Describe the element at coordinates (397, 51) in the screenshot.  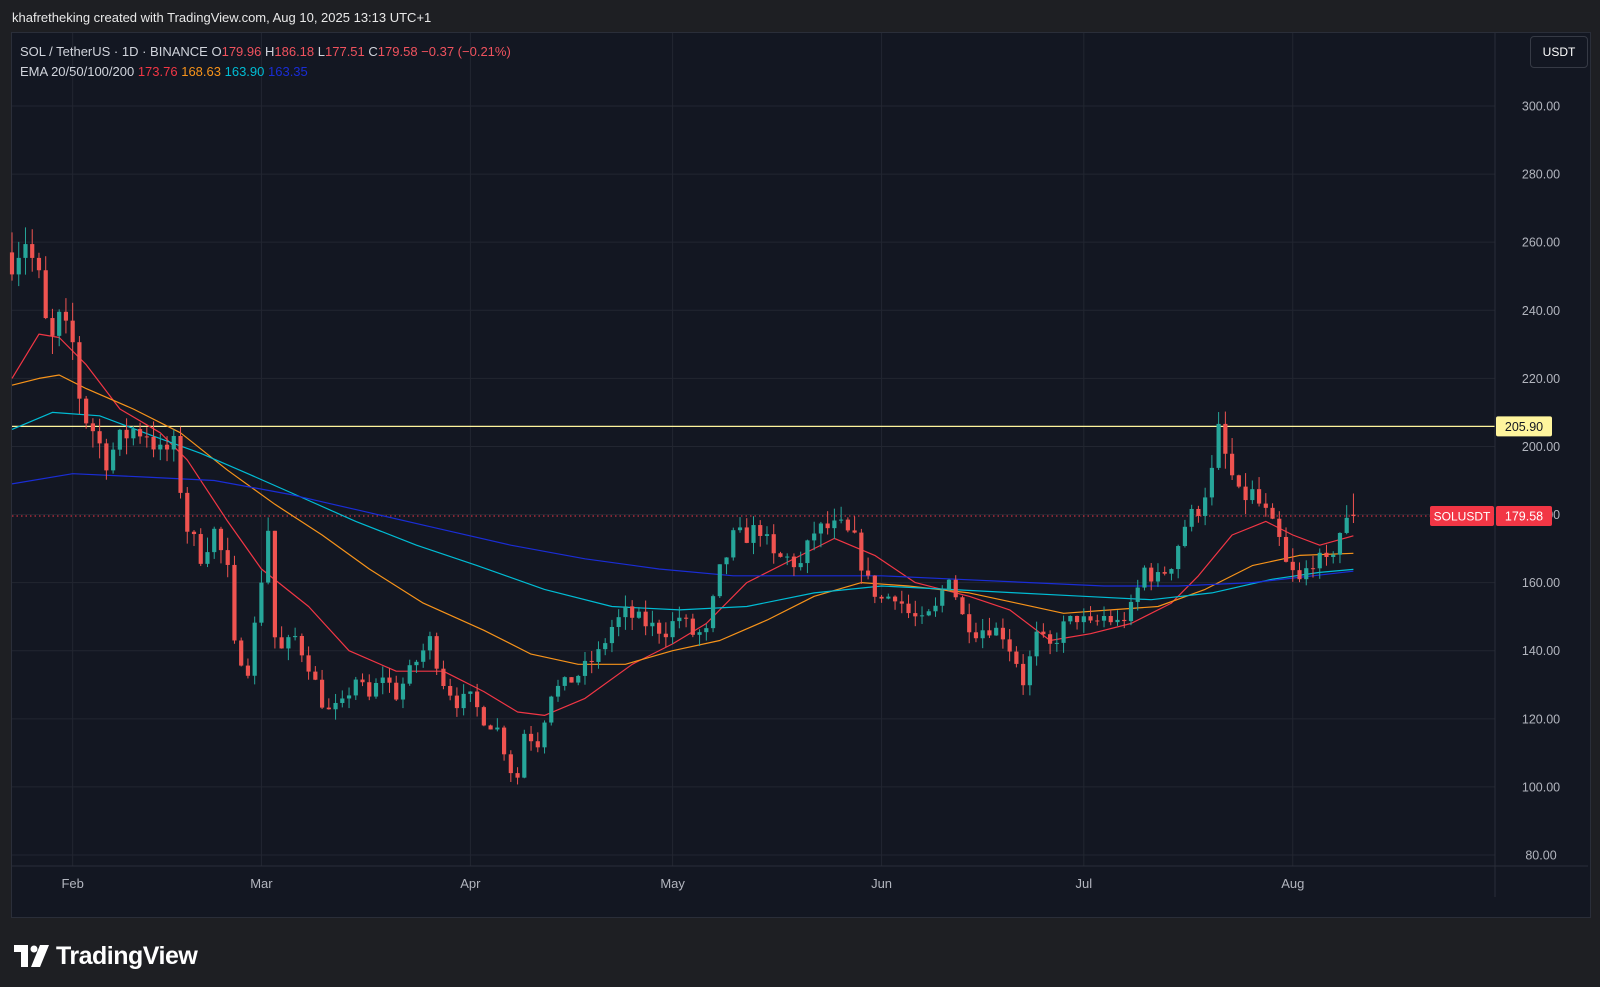
I see `close-value: 179.58` at that location.